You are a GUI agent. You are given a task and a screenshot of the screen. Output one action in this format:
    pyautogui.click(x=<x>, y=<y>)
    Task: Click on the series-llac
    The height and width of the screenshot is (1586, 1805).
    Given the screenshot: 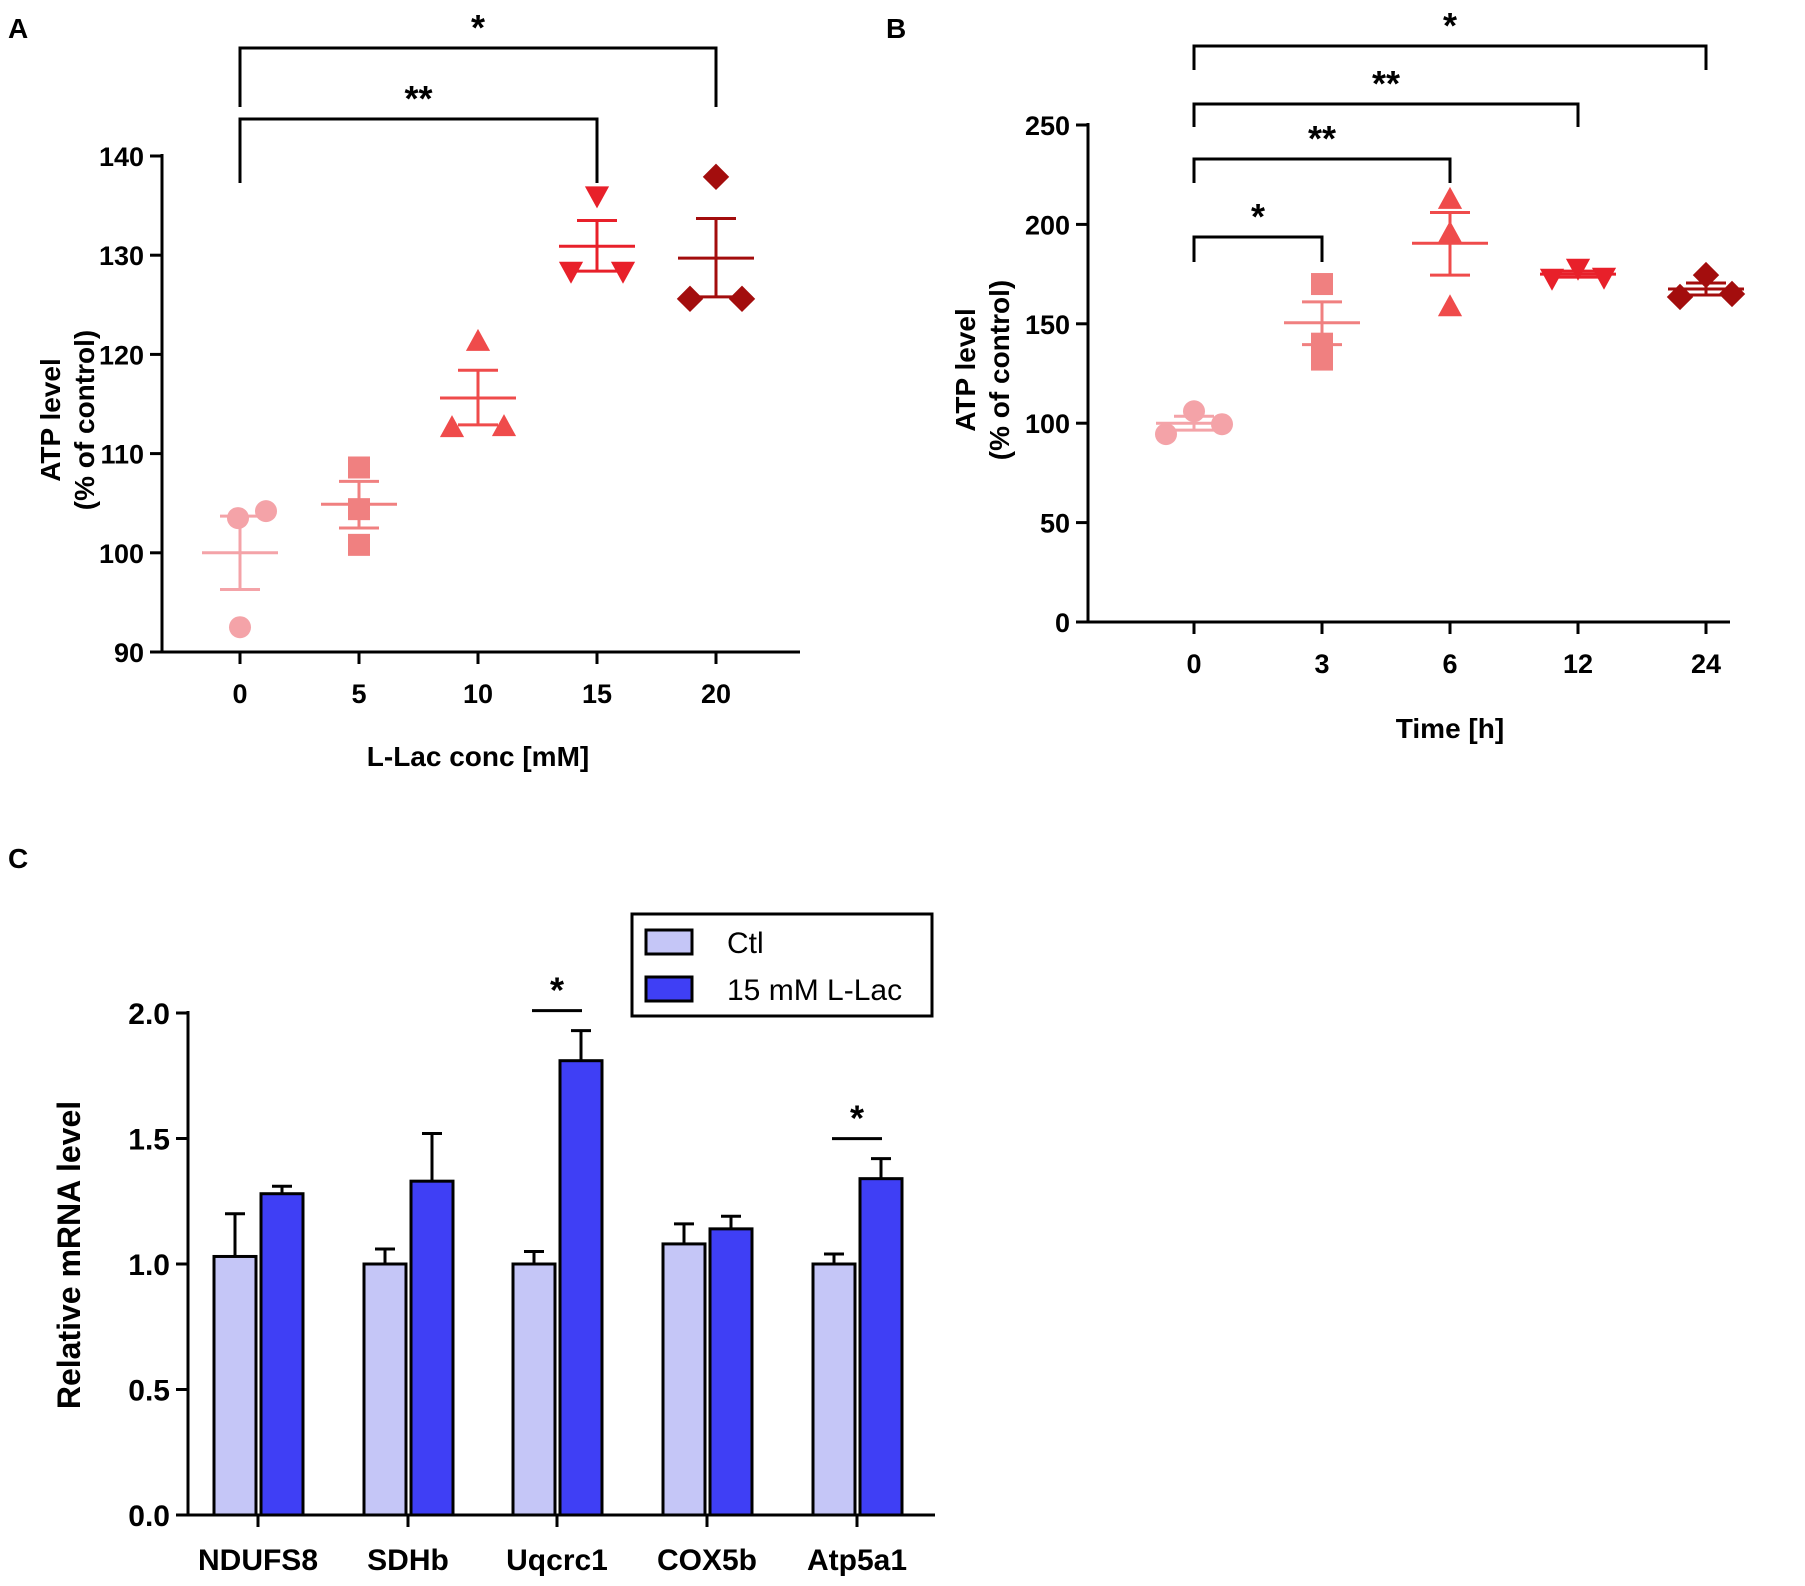 What is the action you would take?
    pyautogui.click(x=581, y=1273)
    